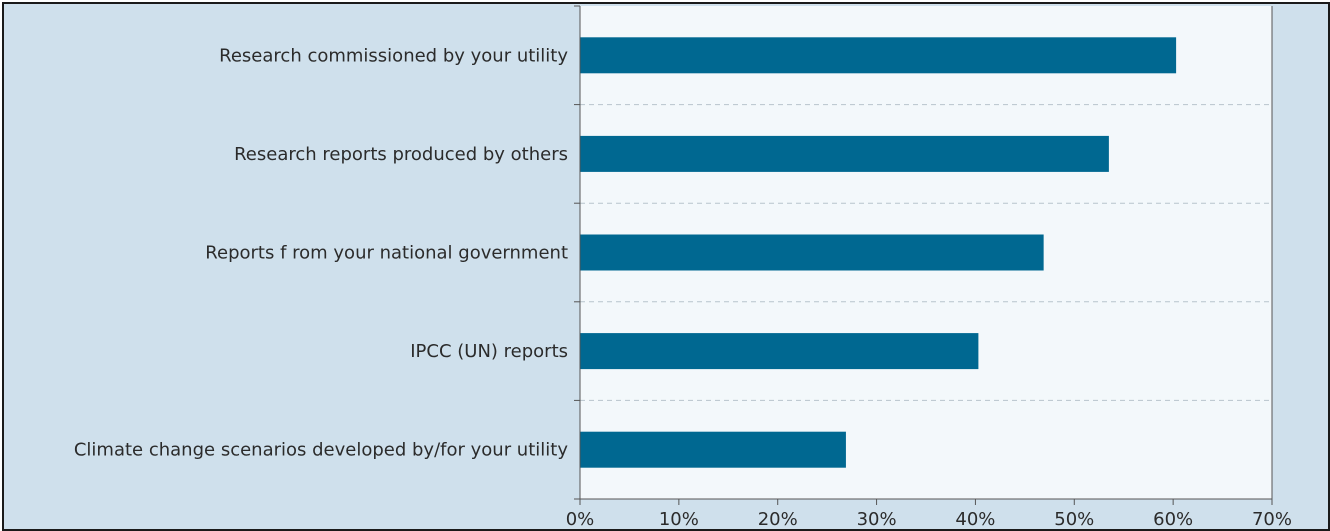  I want to click on x-tick-label-2: 20%, so click(778, 519).